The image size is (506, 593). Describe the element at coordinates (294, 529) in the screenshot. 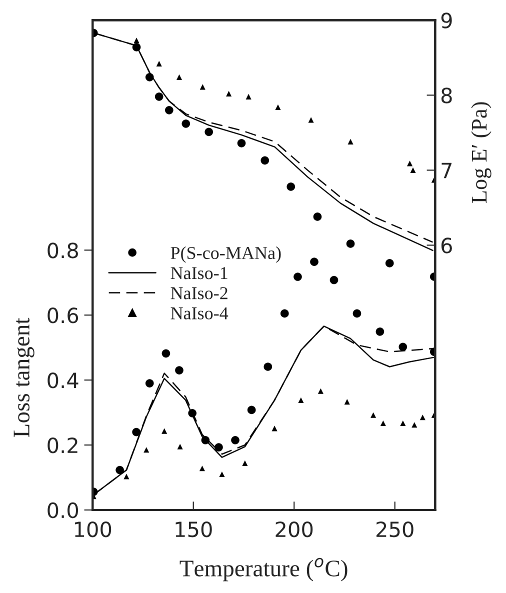

I see `x-tick-label: 200` at that location.